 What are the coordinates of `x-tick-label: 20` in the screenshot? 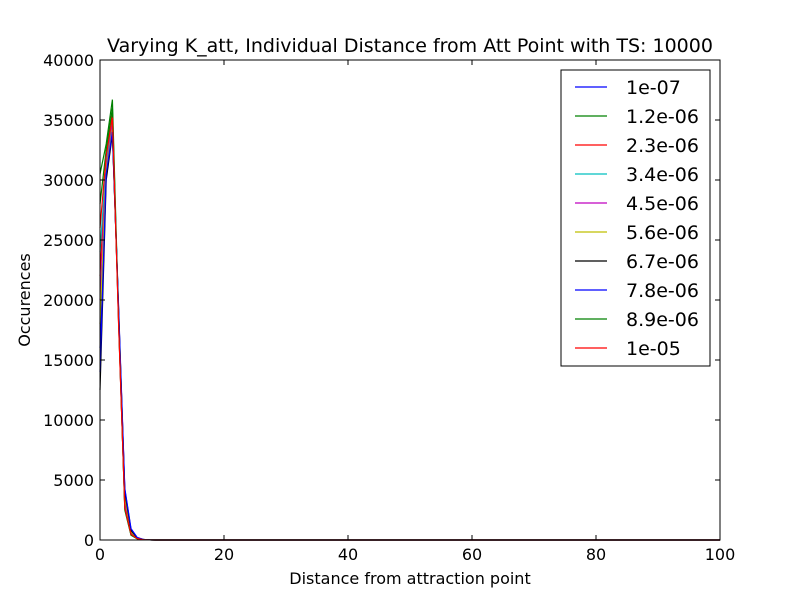 It's located at (224, 554).